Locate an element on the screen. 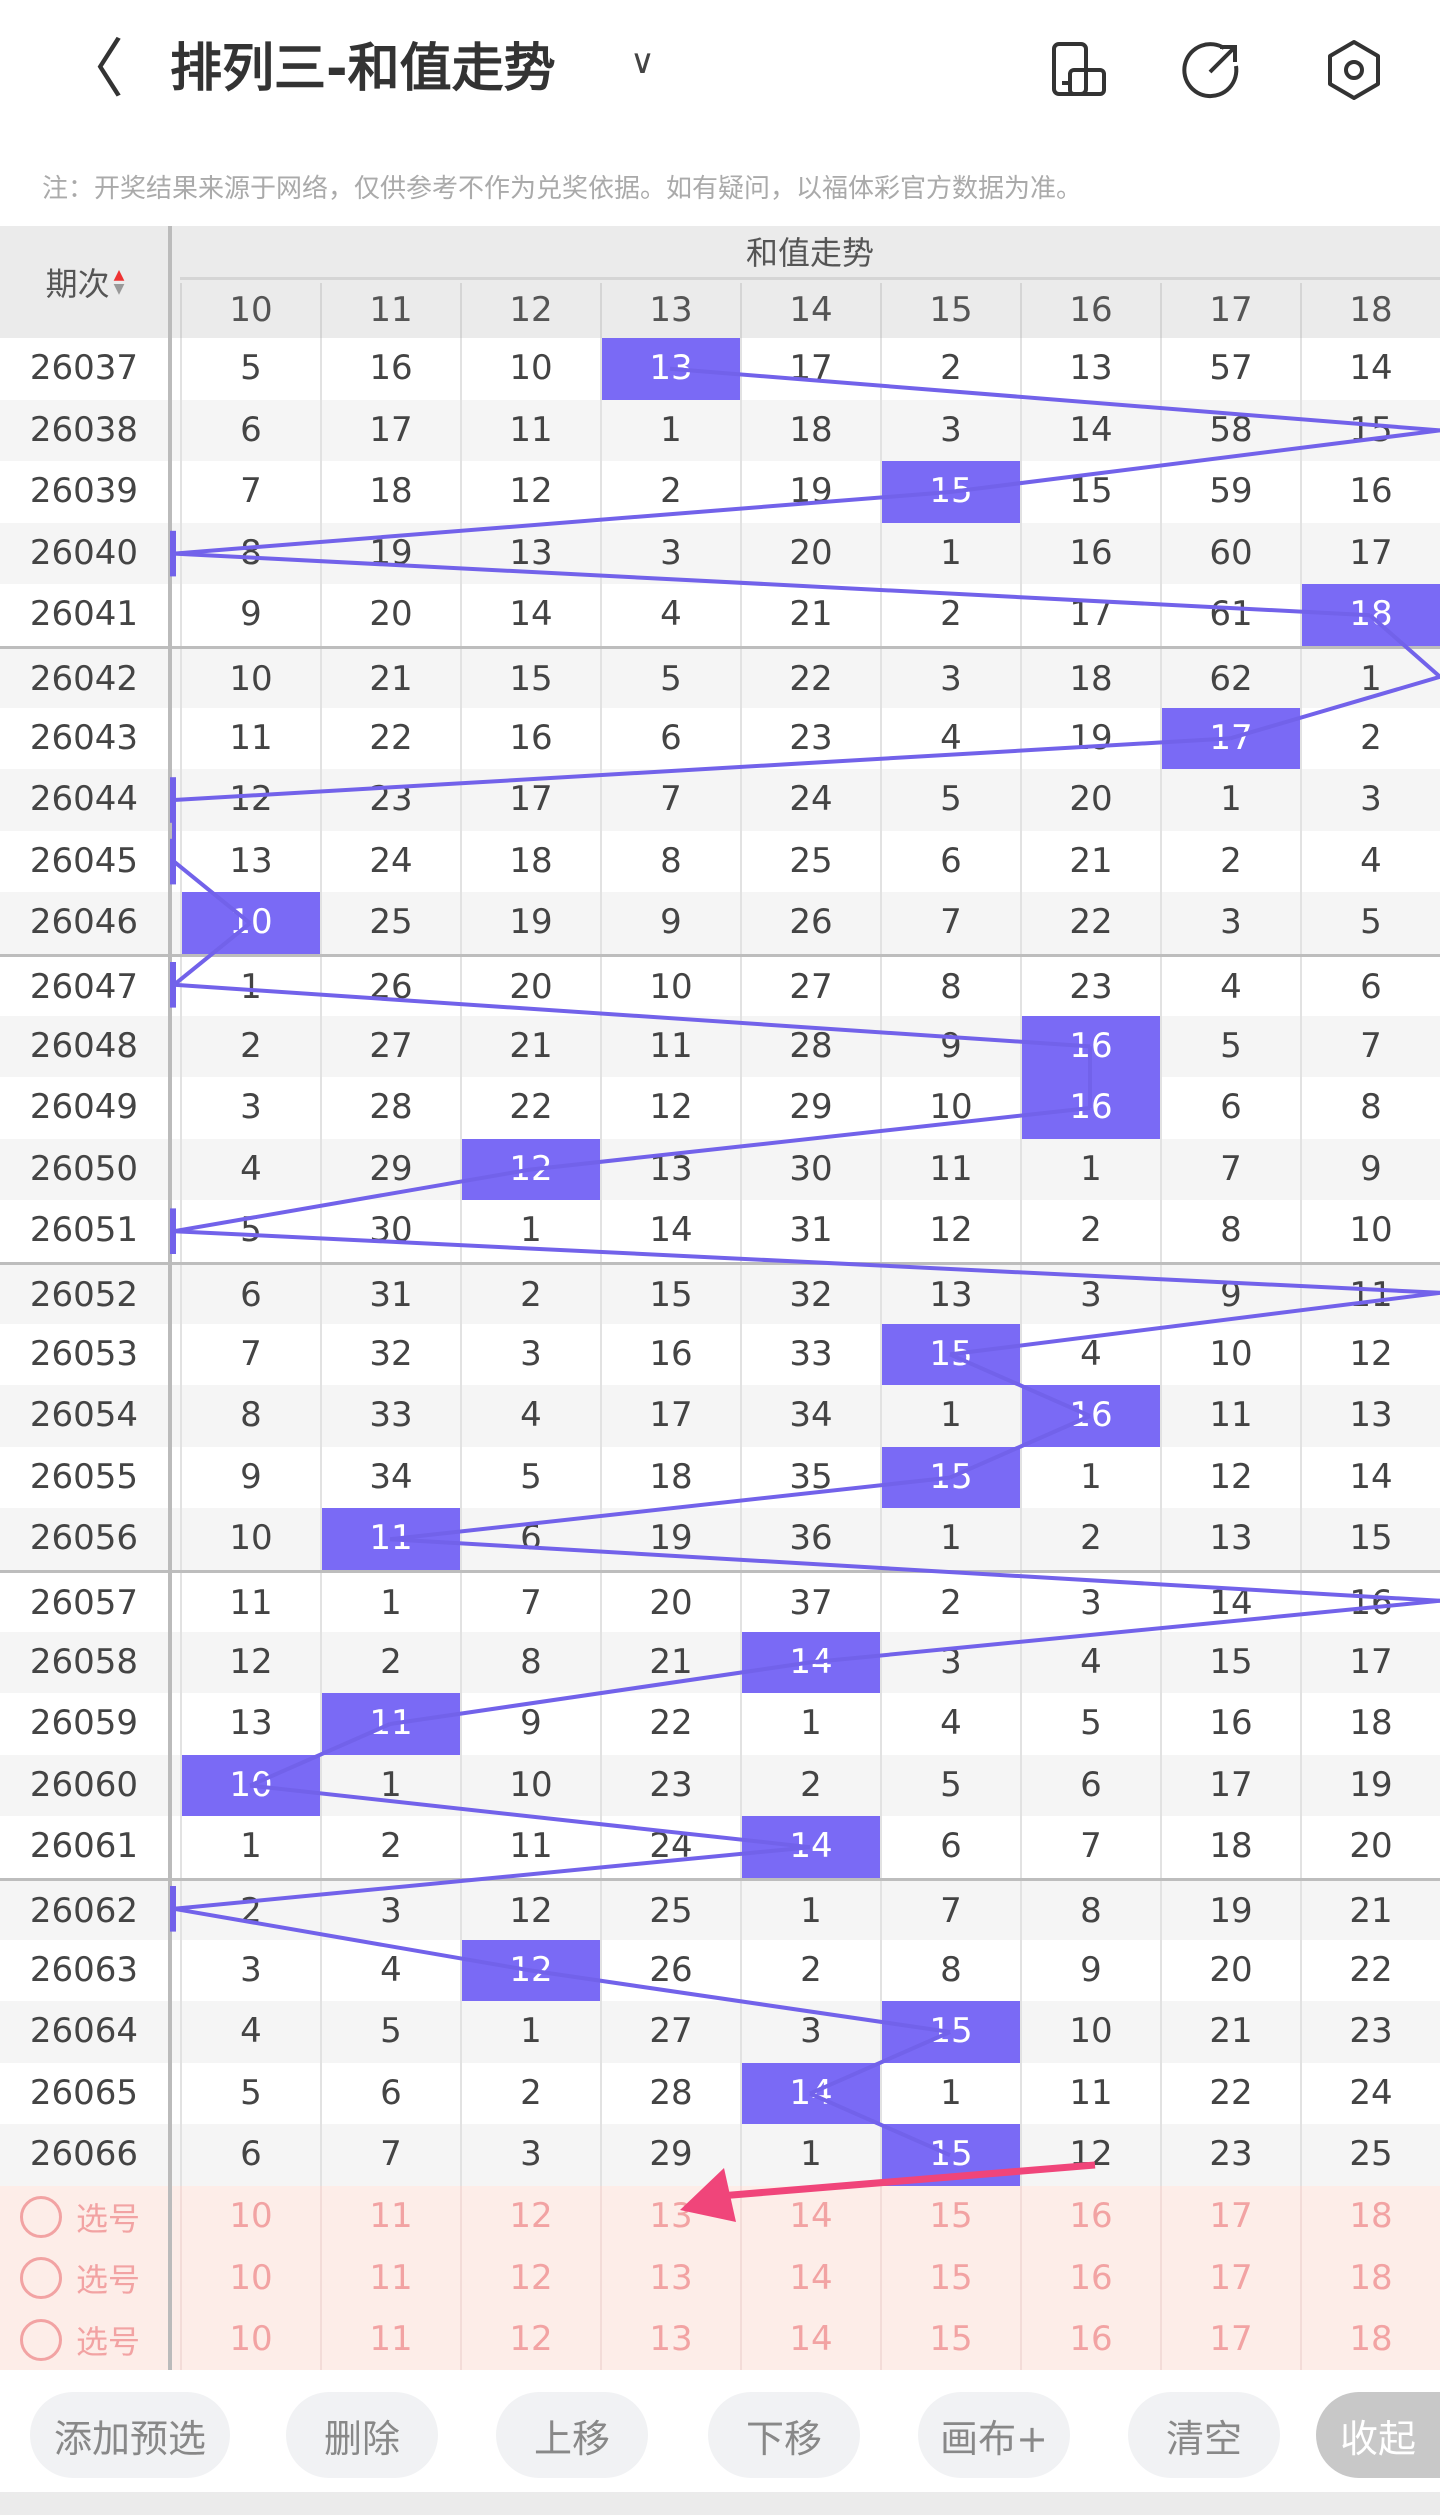 The height and width of the screenshot is (2515, 1440). disclaimer-note: 注：开奖结果来源于网络，仅供参考不作为兑奖依据。如有疑问，以福体彩官方数据为准。 is located at coordinates (562, 189).